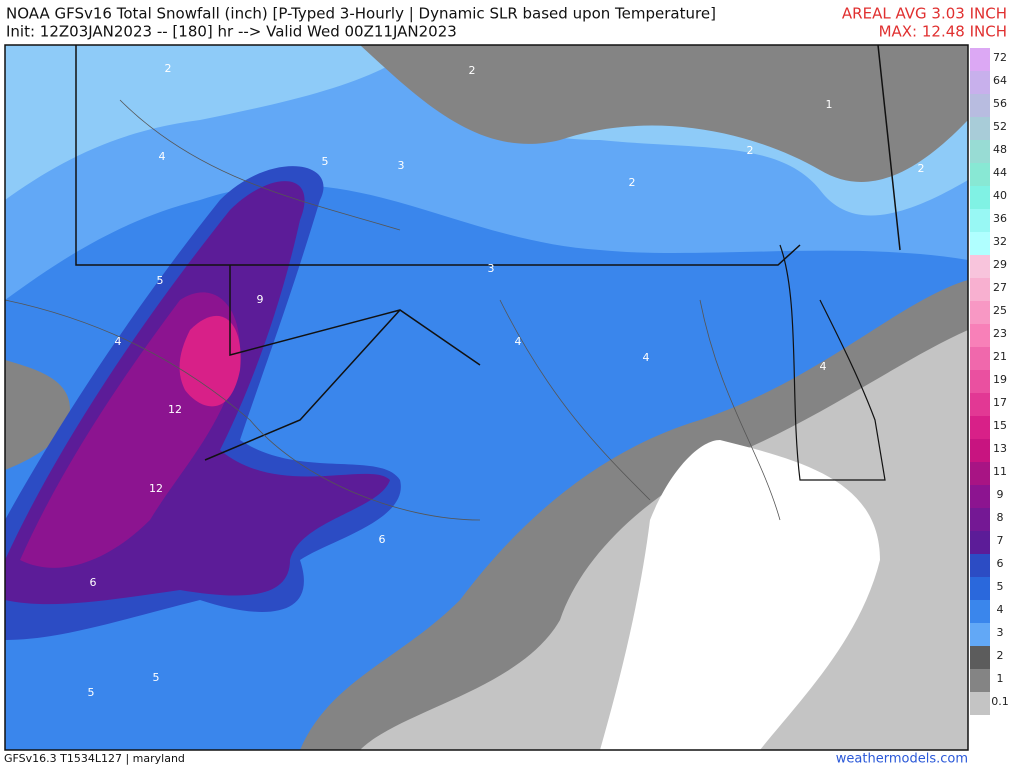  Describe the element at coordinates (1000, 701) in the screenshot. I see `colorbar-label: 0.1` at that location.